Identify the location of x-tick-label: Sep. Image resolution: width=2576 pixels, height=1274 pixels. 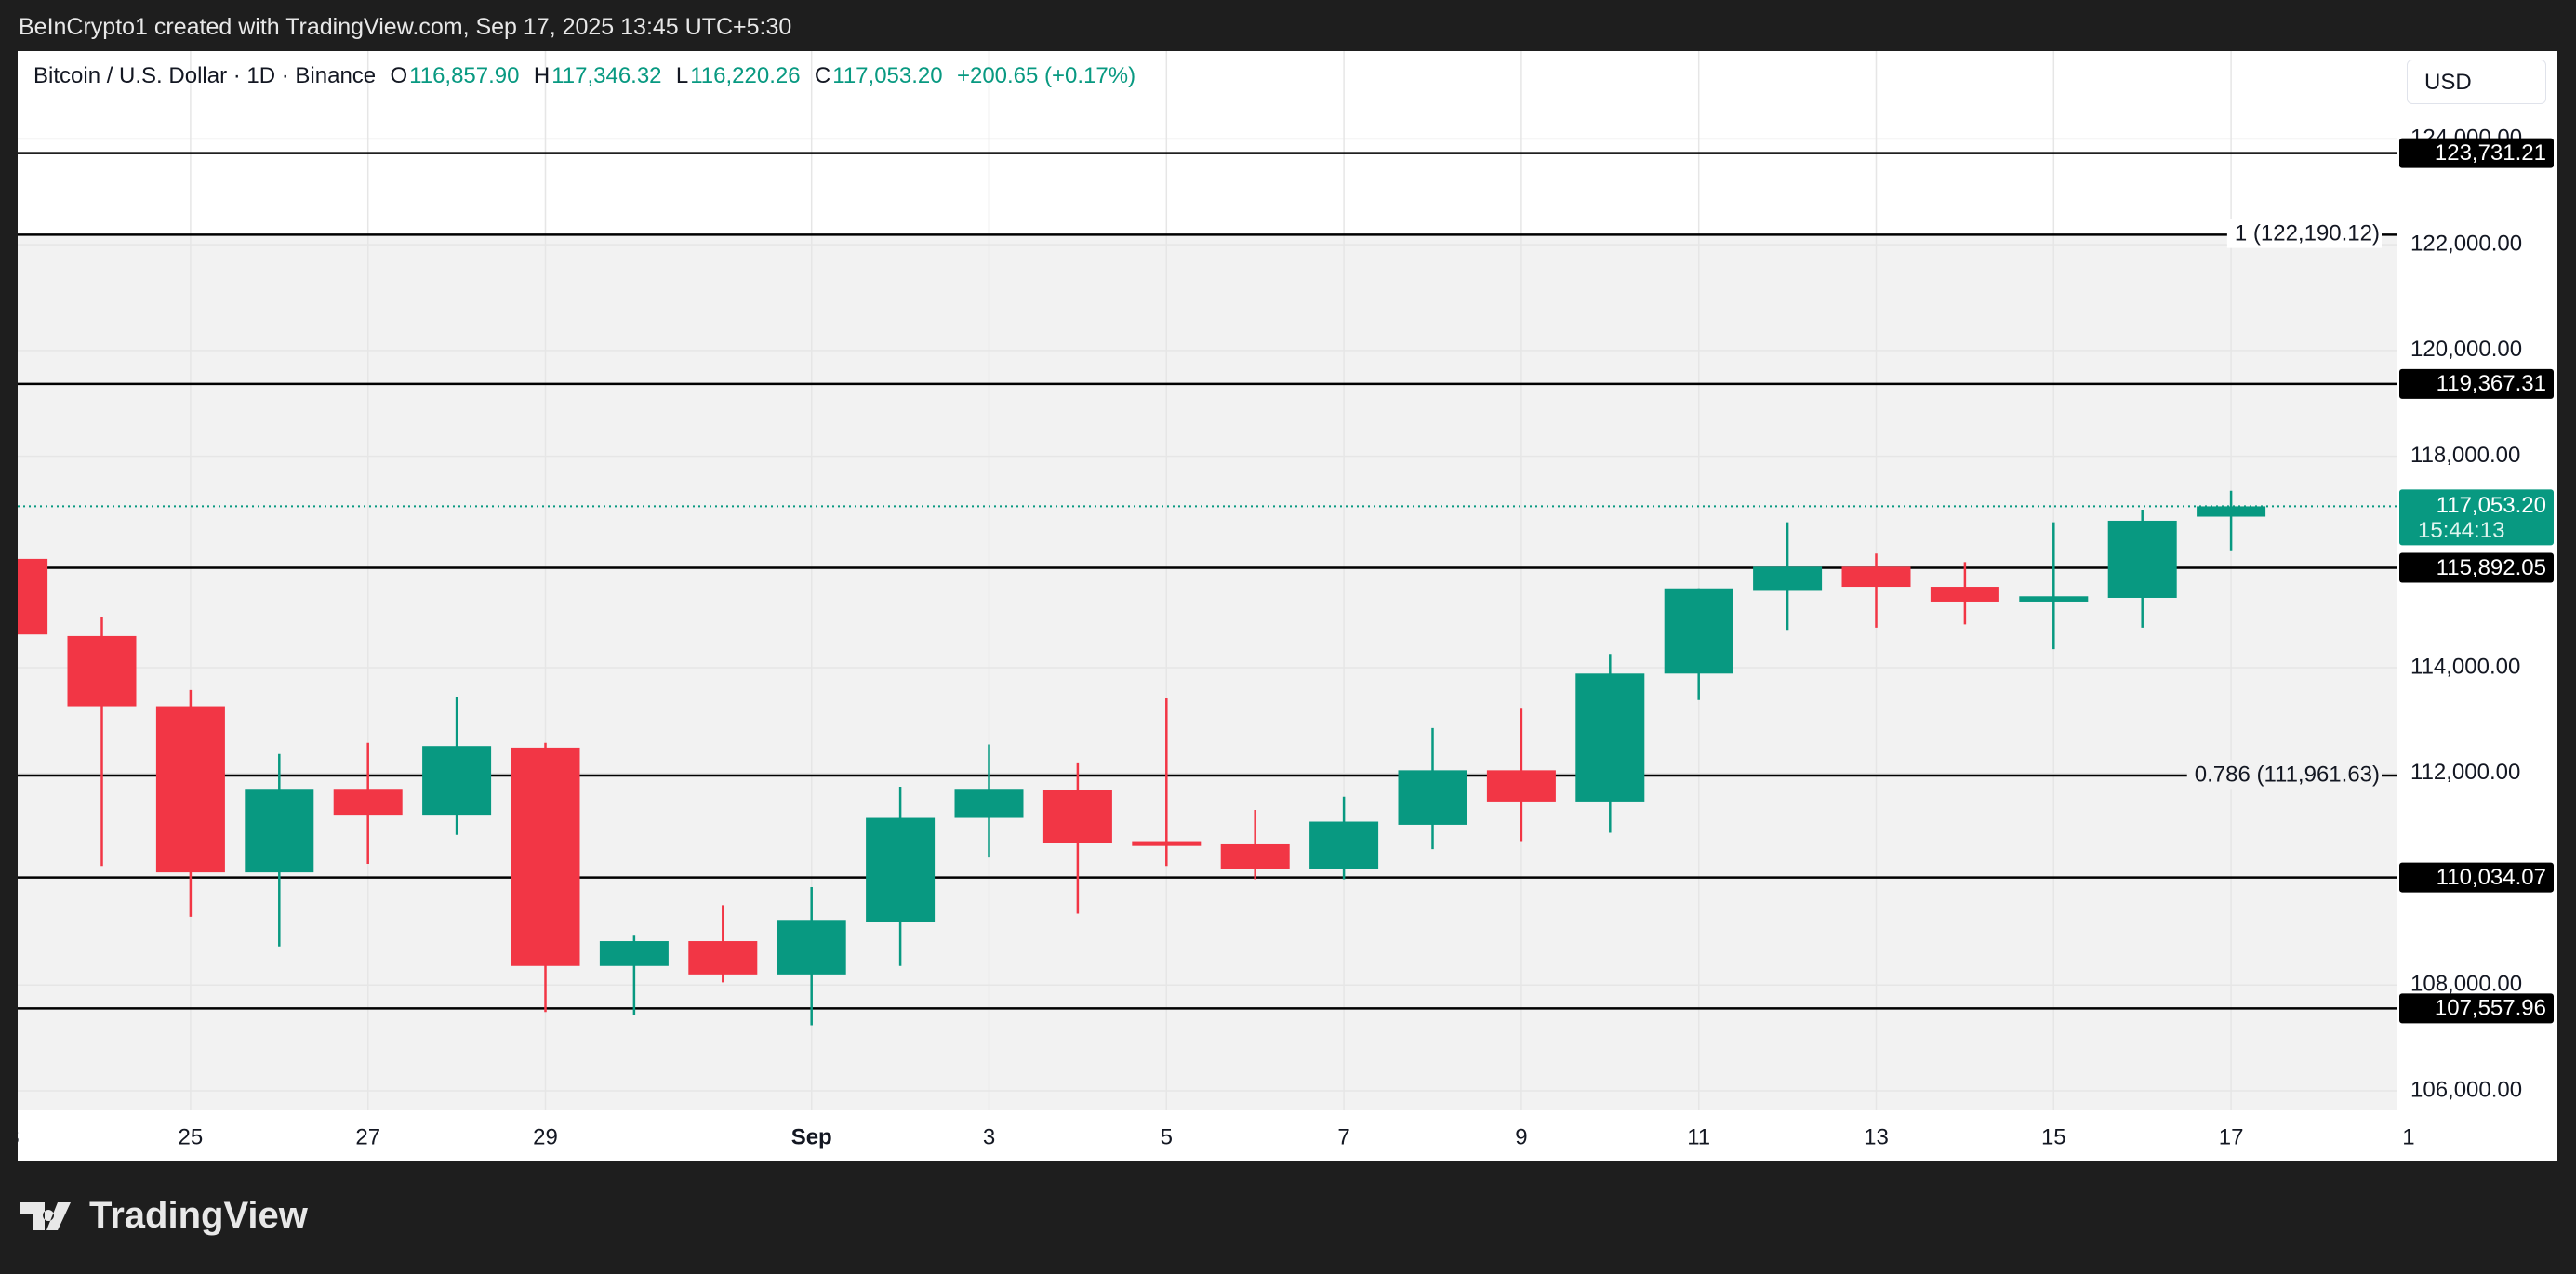
(811, 1136).